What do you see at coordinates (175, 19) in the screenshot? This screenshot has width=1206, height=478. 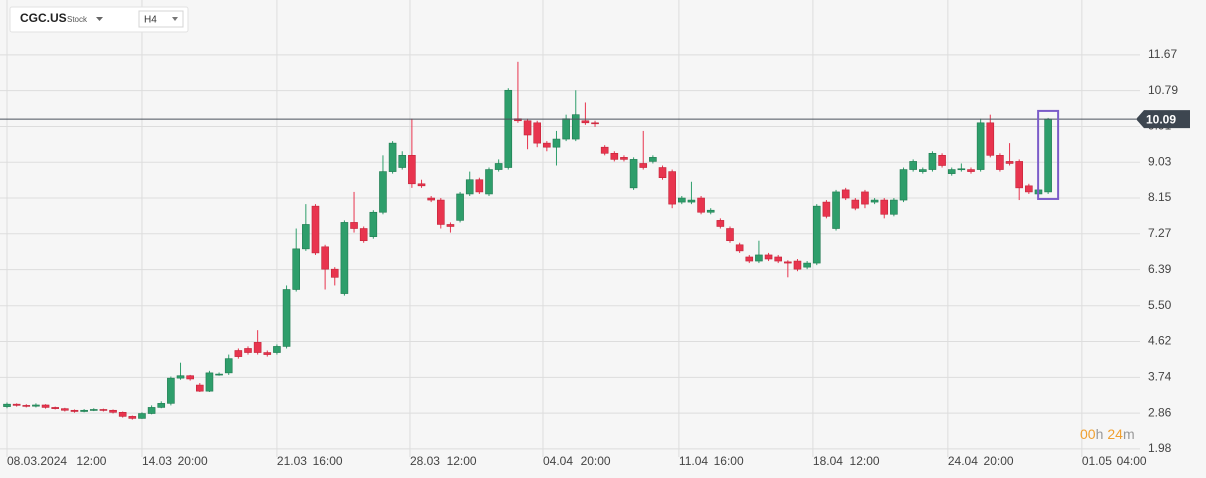 I see `timeframe-caret` at bounding box center [175, 19].